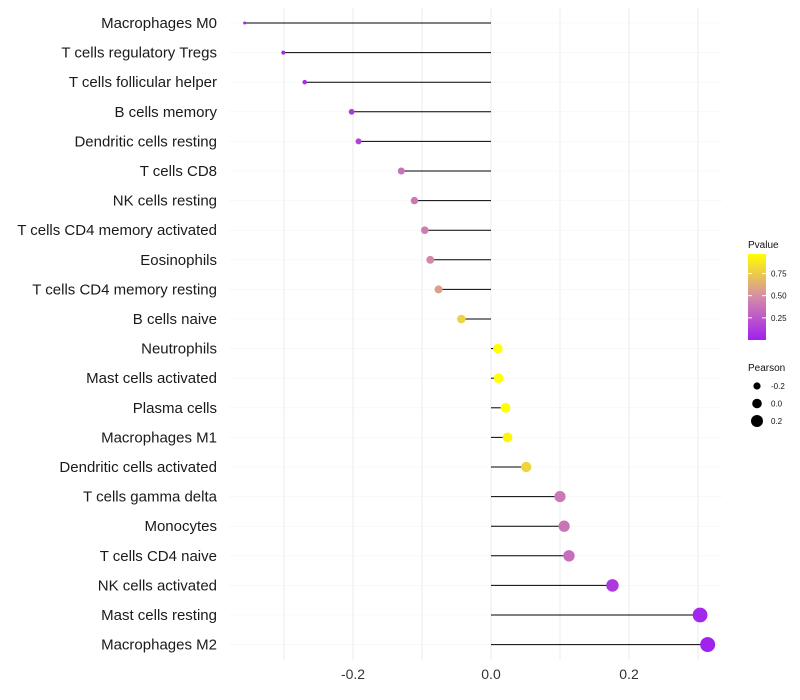 This screenshot has width=800, height=700. Describe the element at coordinates (179, 349) in the screenshot. I see `category-label: Neutrophils` at that location.